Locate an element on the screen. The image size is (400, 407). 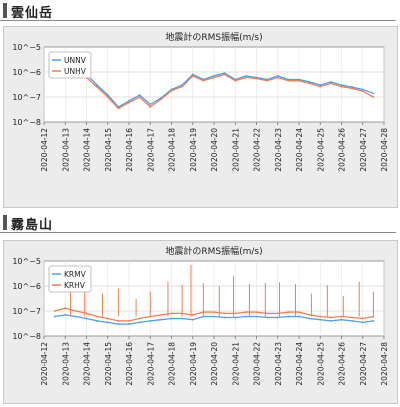
x-tick-label: 2020-04-20 is located at coordinates (214, 364).